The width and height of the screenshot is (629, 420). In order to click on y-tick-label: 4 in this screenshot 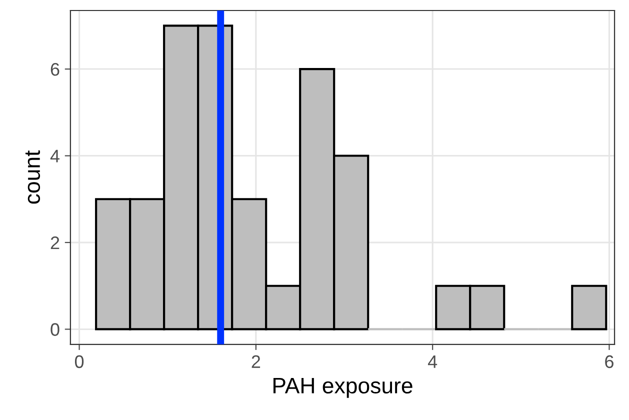, I will do `click(55, 156)`.